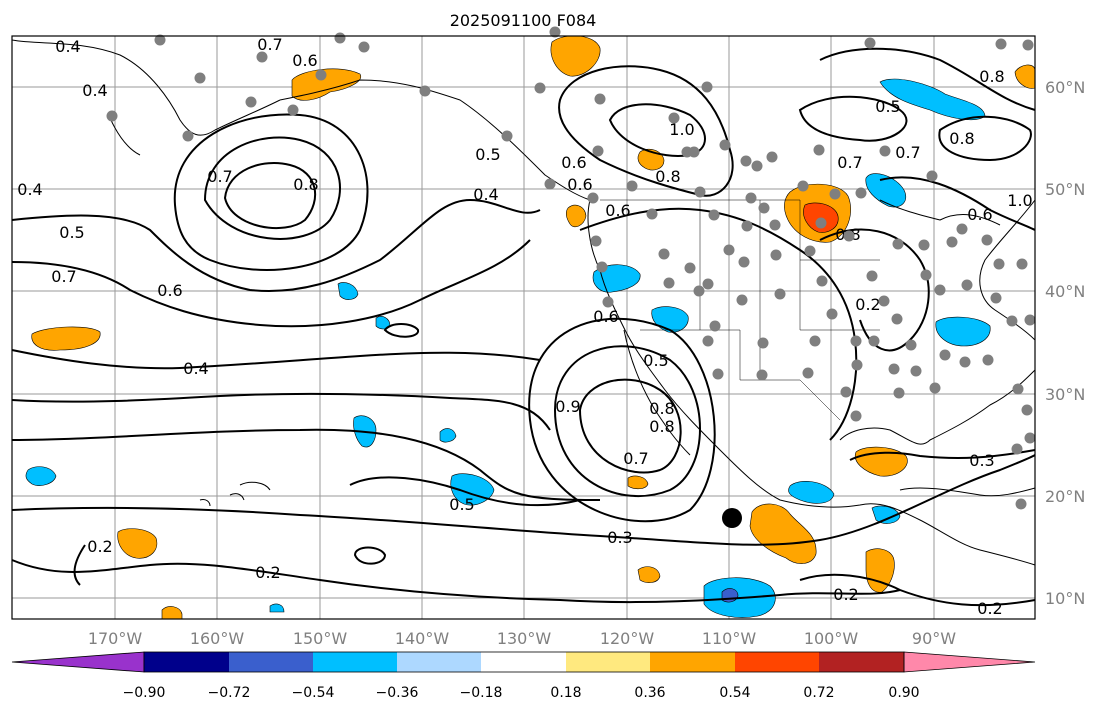  What do you see at coordinates (657, 392) in the screenshot?
I see `coast-baja` at bounding box center [657, 392].